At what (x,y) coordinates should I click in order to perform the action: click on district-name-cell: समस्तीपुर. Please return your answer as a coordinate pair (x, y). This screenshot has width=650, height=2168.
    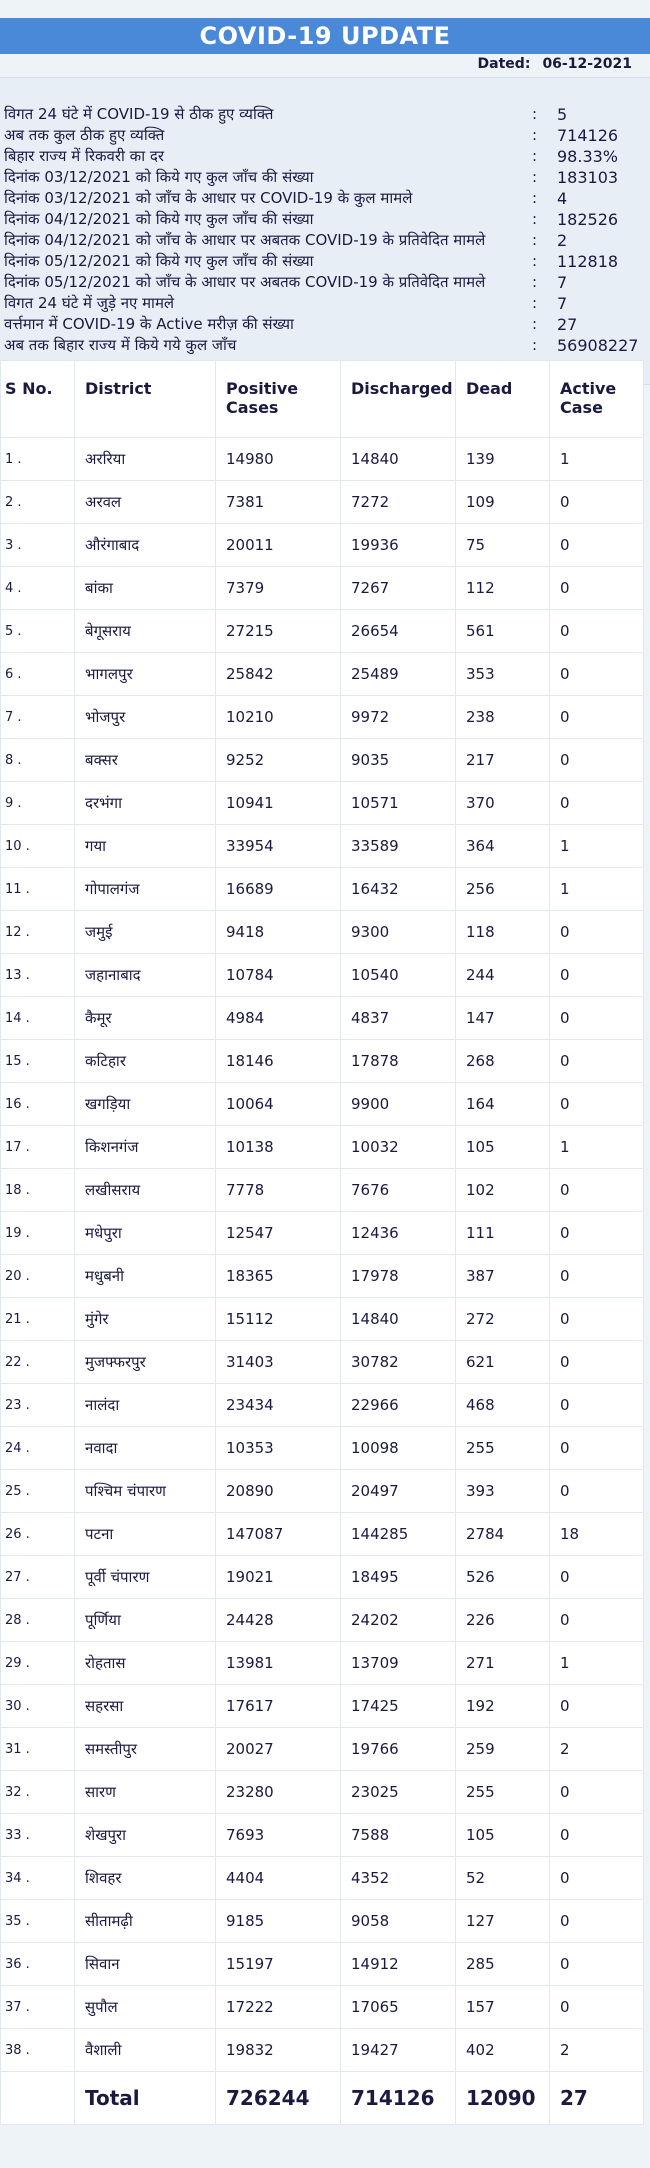
    Looking at the image, I should click on (145, 1749).